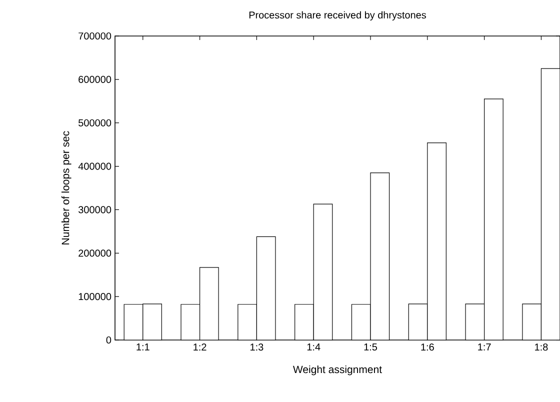 This screenshot has height=402, width=560. Describe the element at coordinates (143, 347) in the screenshot. I see `x-tick-label: 1:1` at that location.